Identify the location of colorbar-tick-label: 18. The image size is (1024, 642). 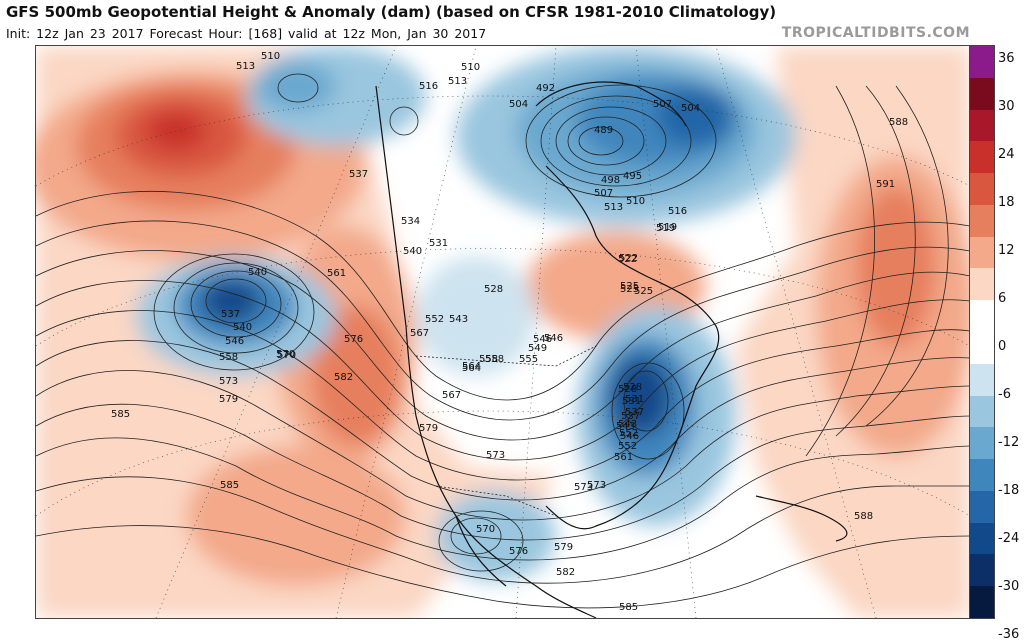
(1006, 202).